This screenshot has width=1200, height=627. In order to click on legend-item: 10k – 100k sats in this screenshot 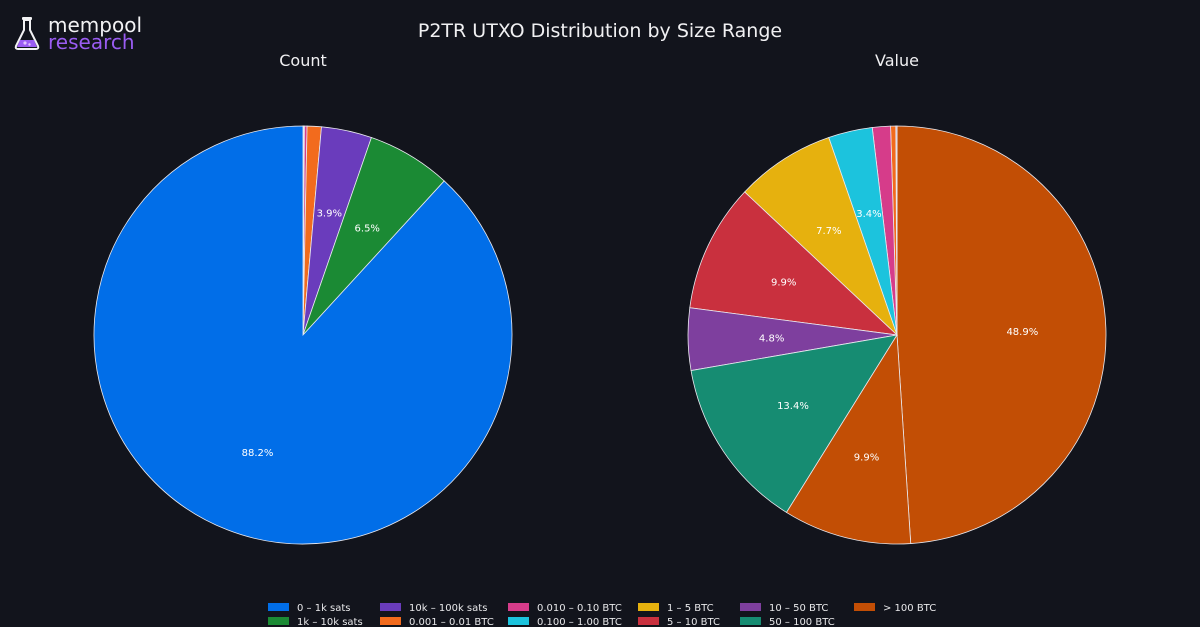, I will do `click(433, 609)`.